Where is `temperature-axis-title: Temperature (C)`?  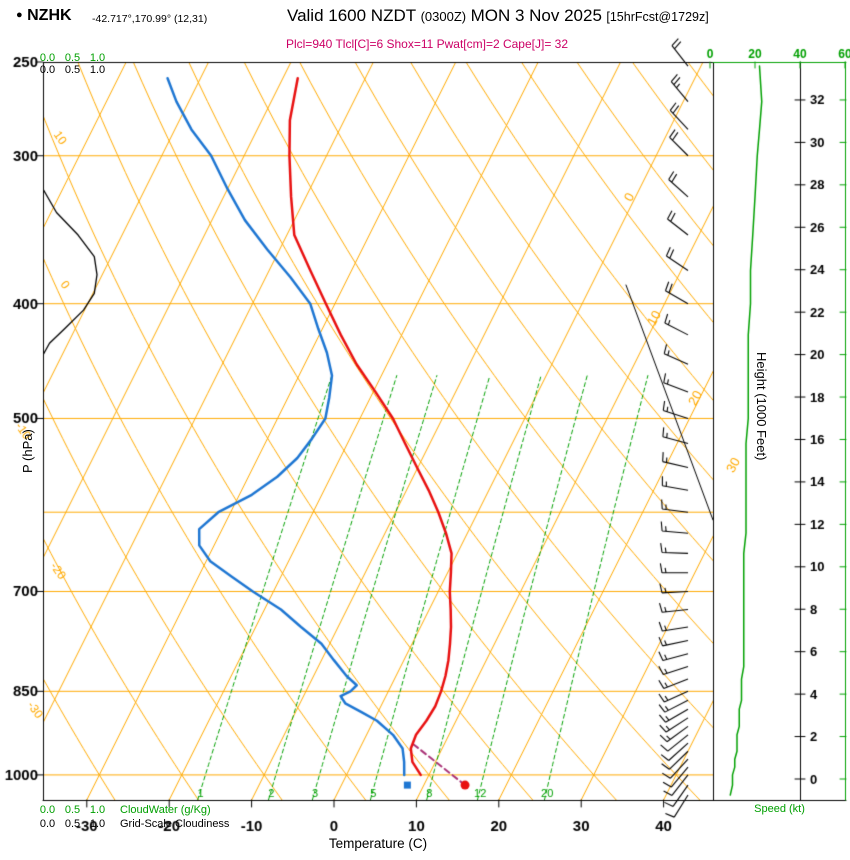
temperature-axis-title: Temperature (C) is located at coordinates (378, 843).